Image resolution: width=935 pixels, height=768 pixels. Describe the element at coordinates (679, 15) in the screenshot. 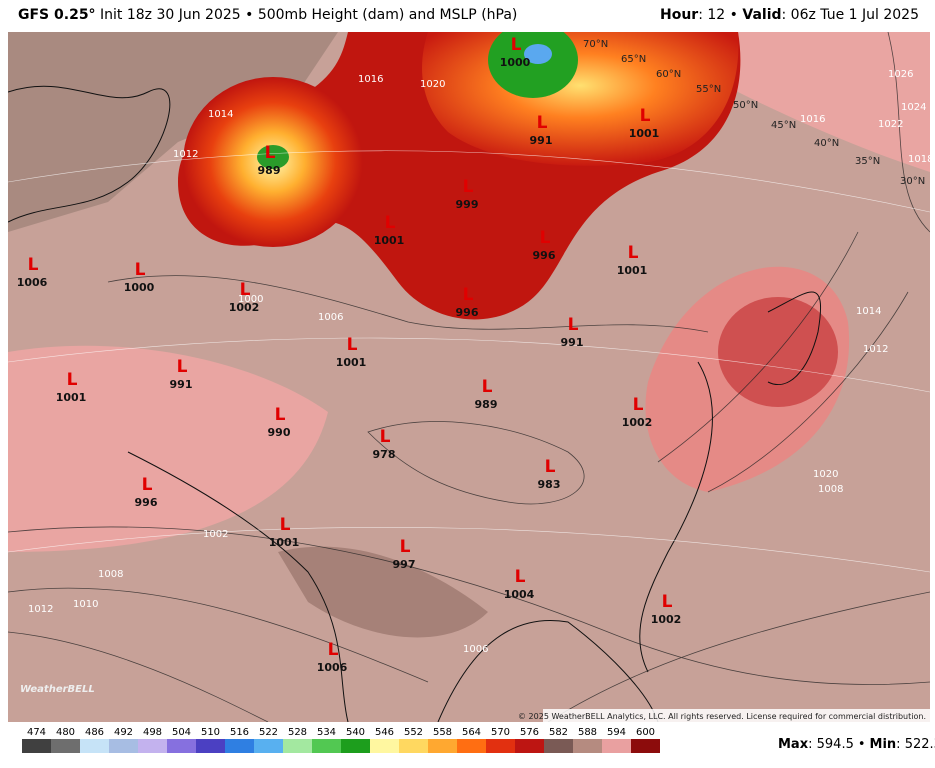

I see `hour-label: Hour` at that location.